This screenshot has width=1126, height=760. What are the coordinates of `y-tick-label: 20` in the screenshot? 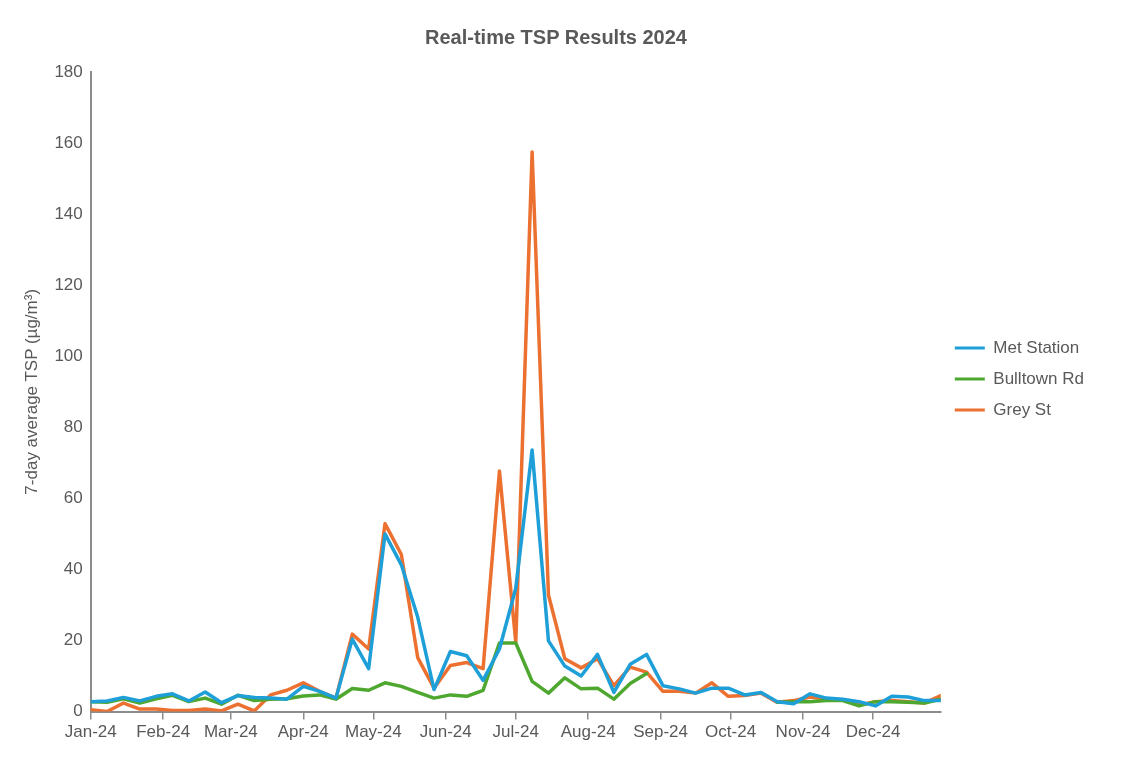 It's located at (73, 640).